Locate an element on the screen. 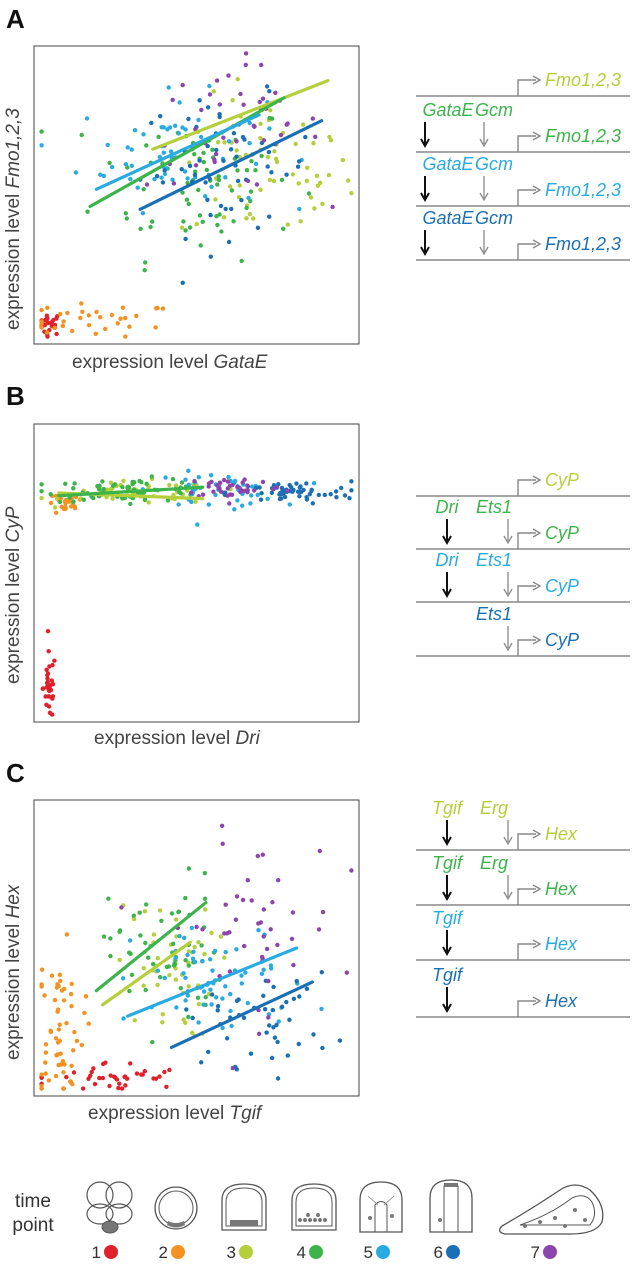 This screenshot has height=1272, width=632. timepoint-number: 1 is located at coordinates (96, 1252).